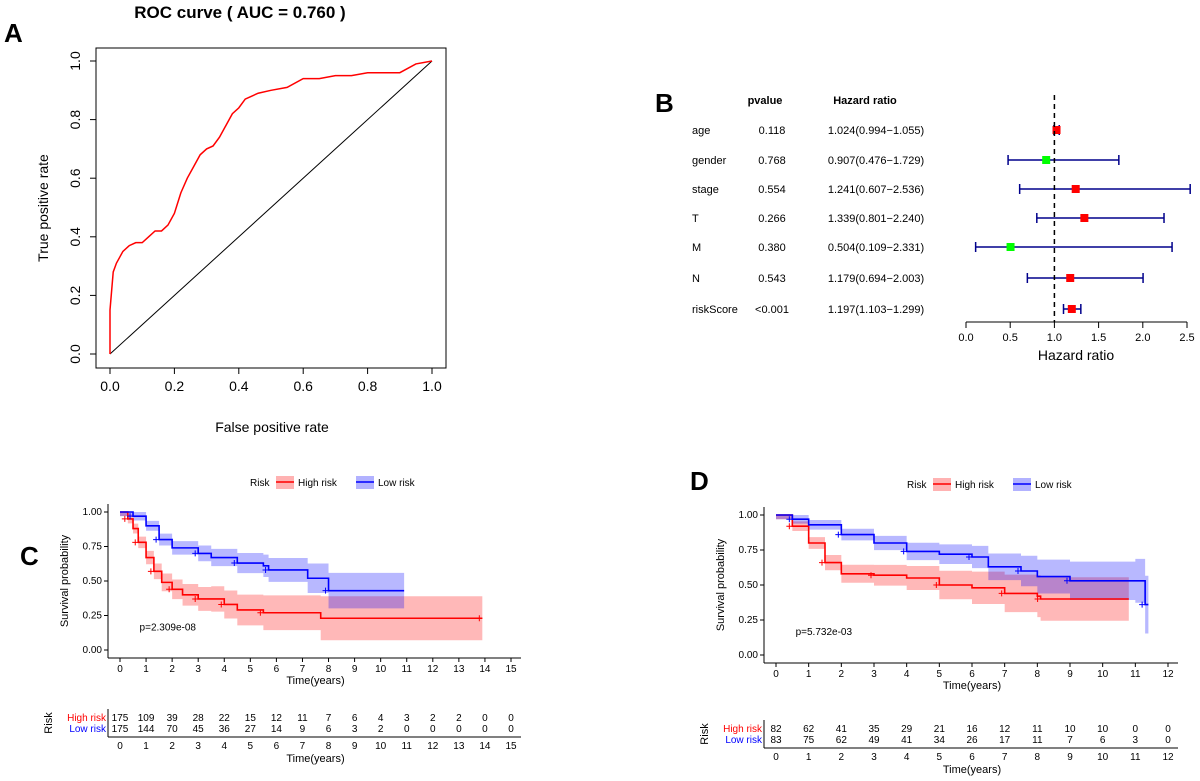  I want to click on km-x-tick-label: 1, so click(146, 669).